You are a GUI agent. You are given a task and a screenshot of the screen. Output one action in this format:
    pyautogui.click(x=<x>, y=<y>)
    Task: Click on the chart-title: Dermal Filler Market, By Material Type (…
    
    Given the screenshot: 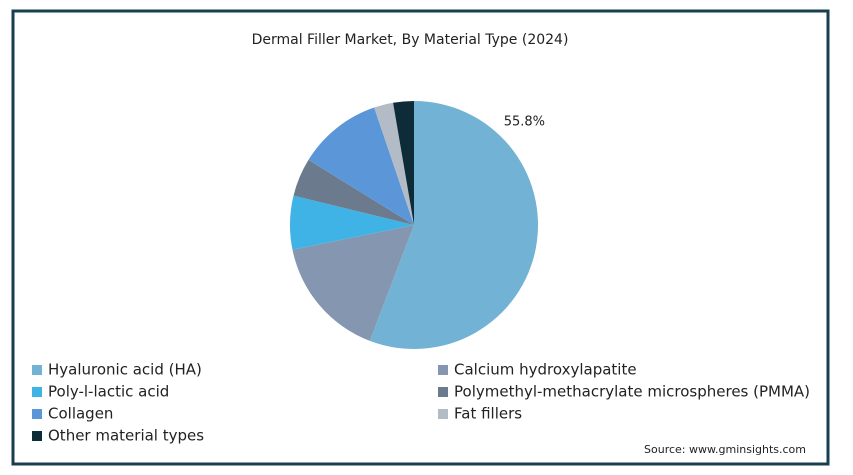 What is the action you would take?
    pyautogui.click(x=410, y=40)
    